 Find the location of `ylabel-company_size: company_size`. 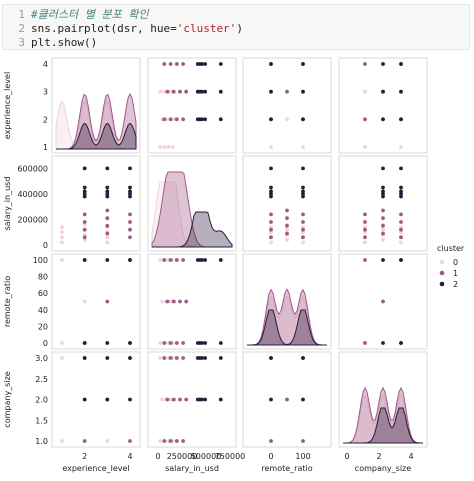

ylabel-company_size: company_size is located at coordinates (7, 399).